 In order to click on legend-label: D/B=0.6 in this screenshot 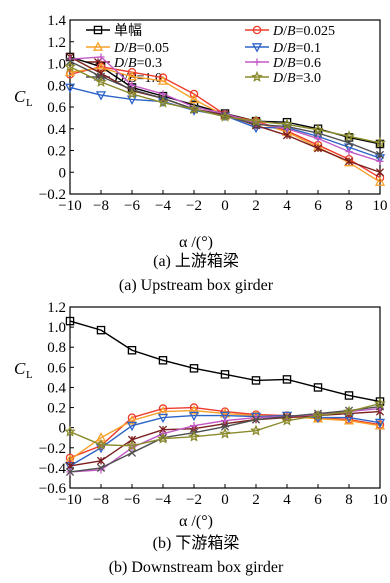, I will do `click(296, 63)`.